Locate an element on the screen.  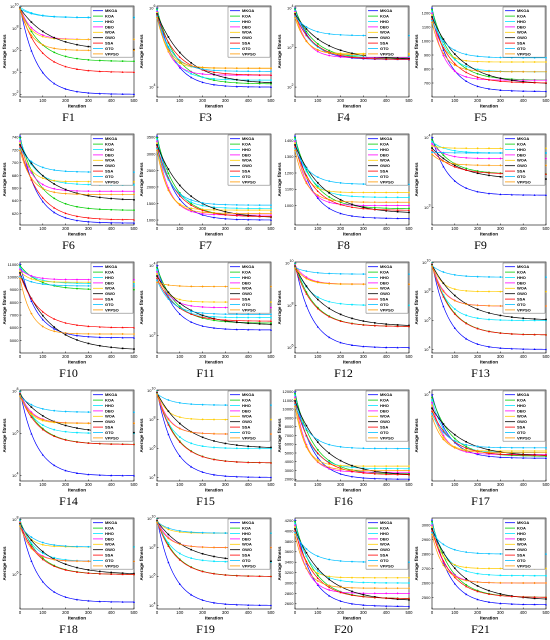
legend-entry-woa: WOA is located at coordinates (247, 544).